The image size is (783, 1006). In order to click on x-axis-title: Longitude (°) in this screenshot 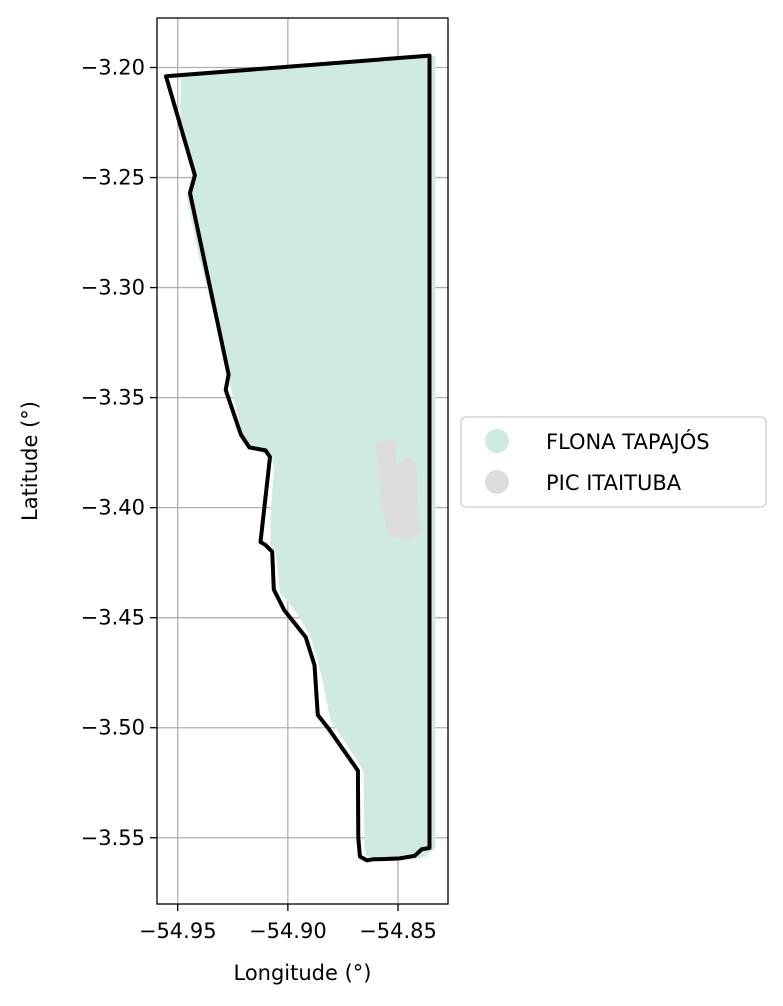, I will do `click(302, 973)`.